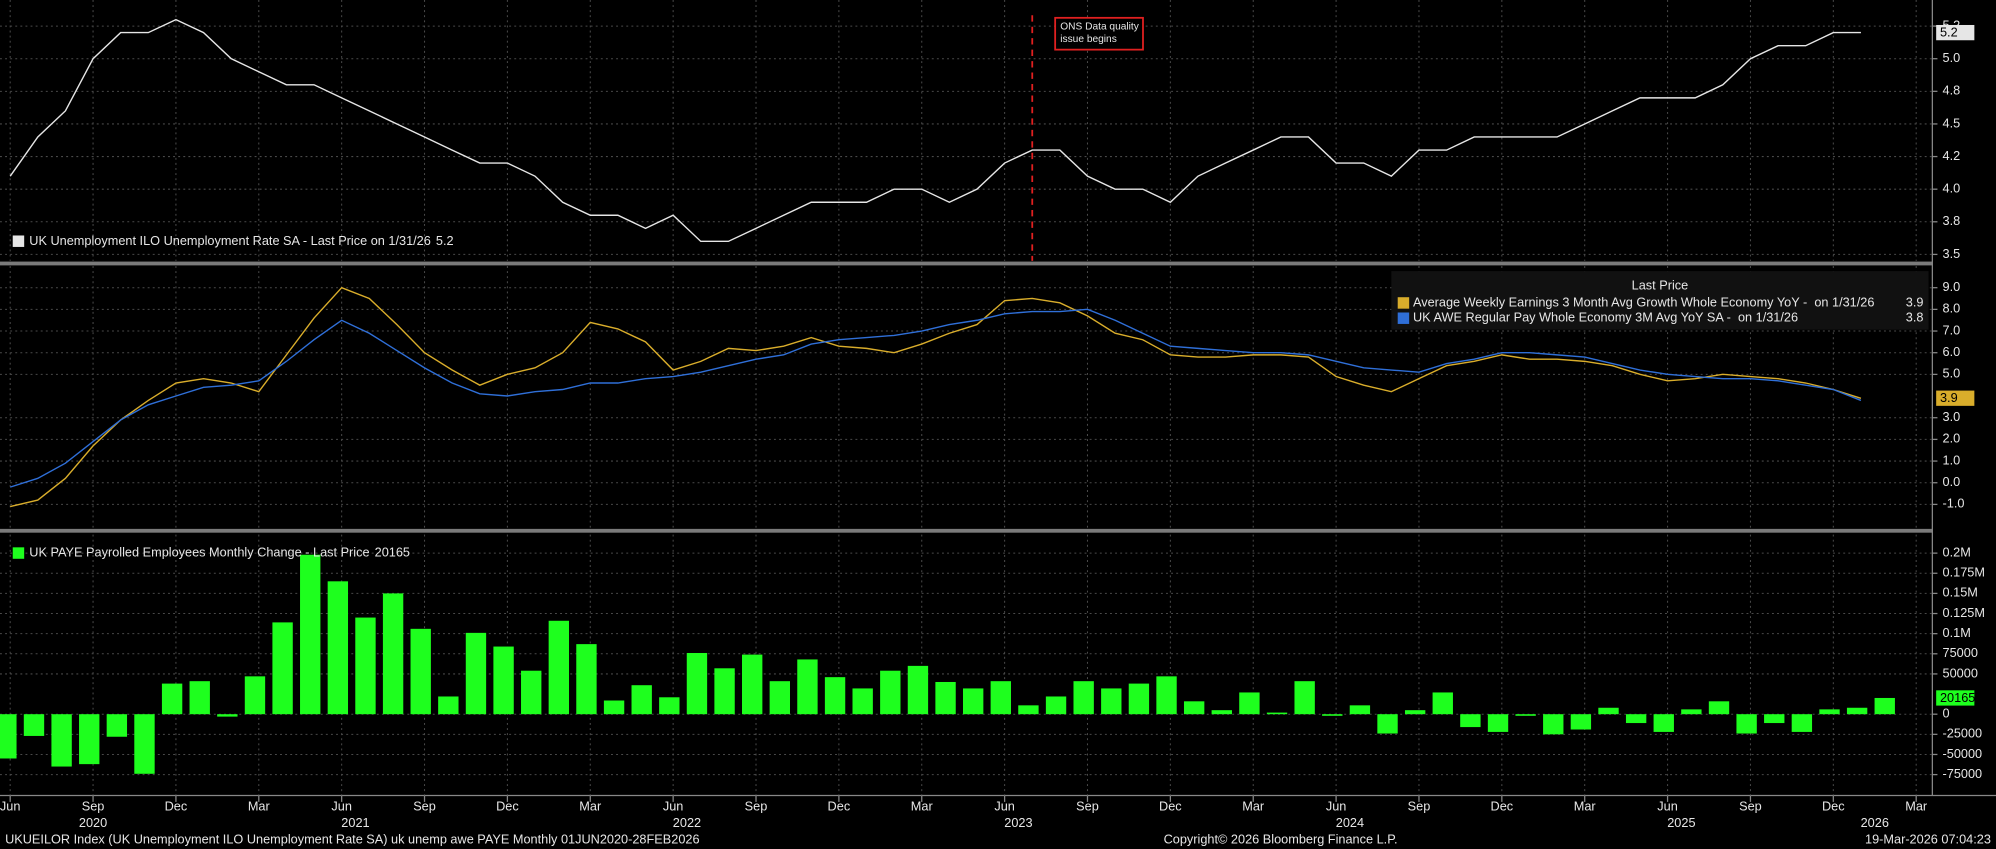 This screenshot has height=849, width=1996. I want to click on x-year-label: 2023, so click(1018, 822).